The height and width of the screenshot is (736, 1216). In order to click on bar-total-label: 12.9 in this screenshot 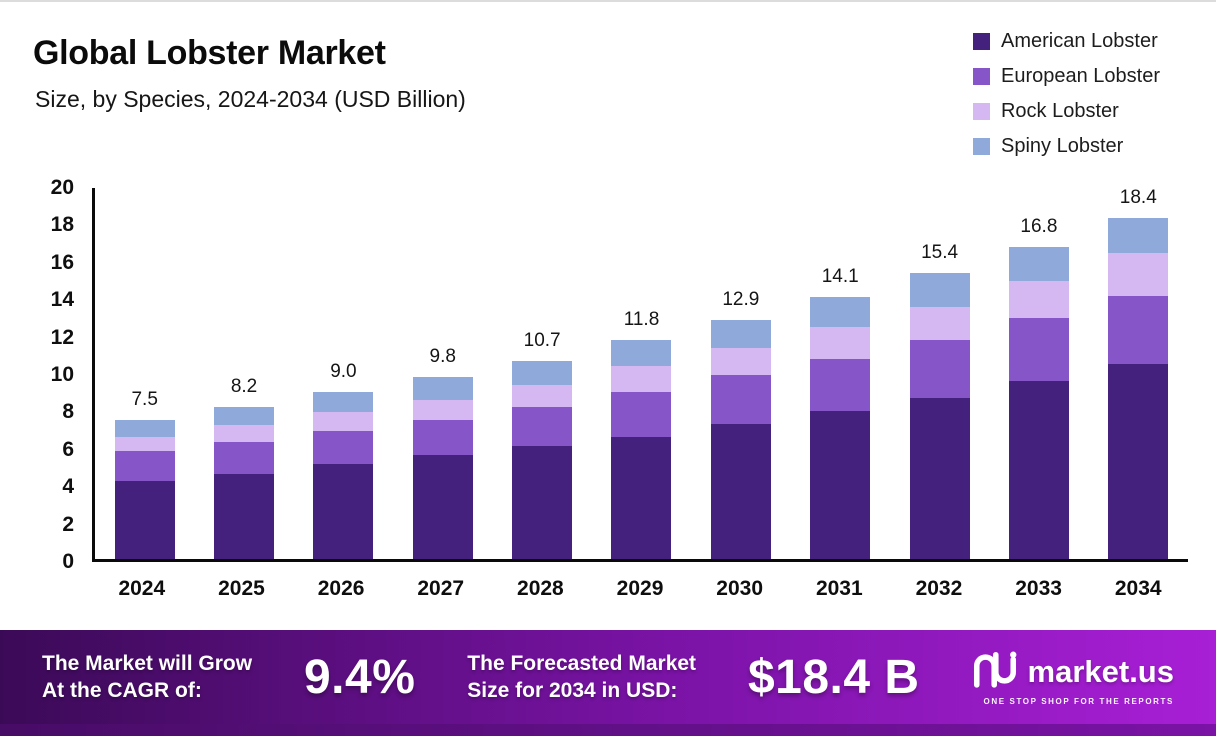, I will do `click(741, 299)`.